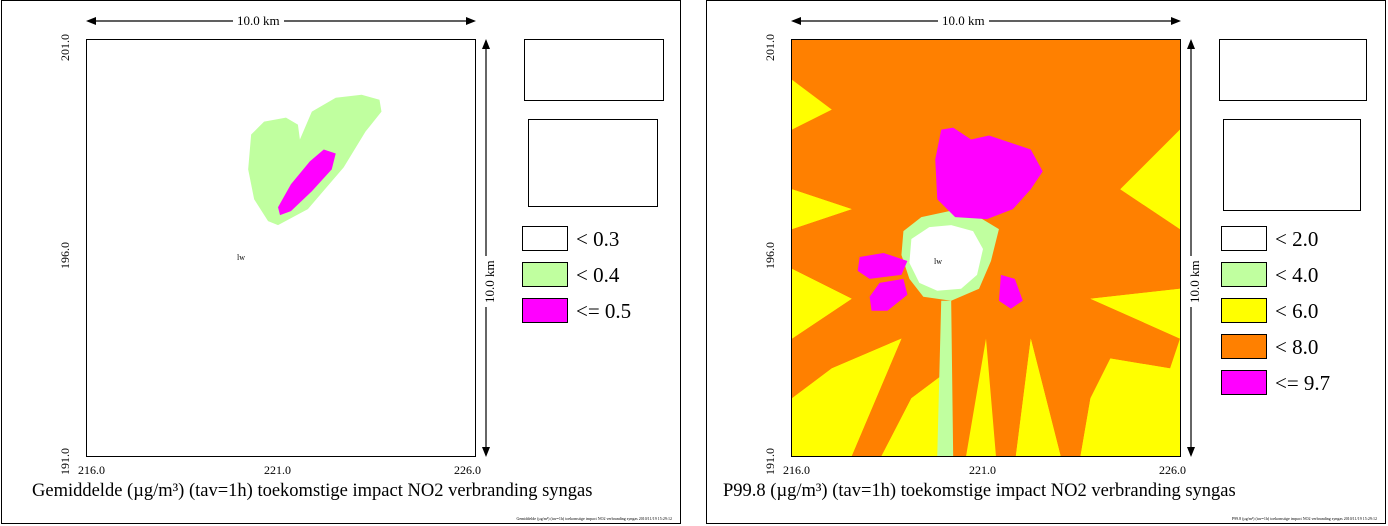 This screenshot has height=526, width=1388. I want to click on legend-label: < 0.4, so click(598, 275).